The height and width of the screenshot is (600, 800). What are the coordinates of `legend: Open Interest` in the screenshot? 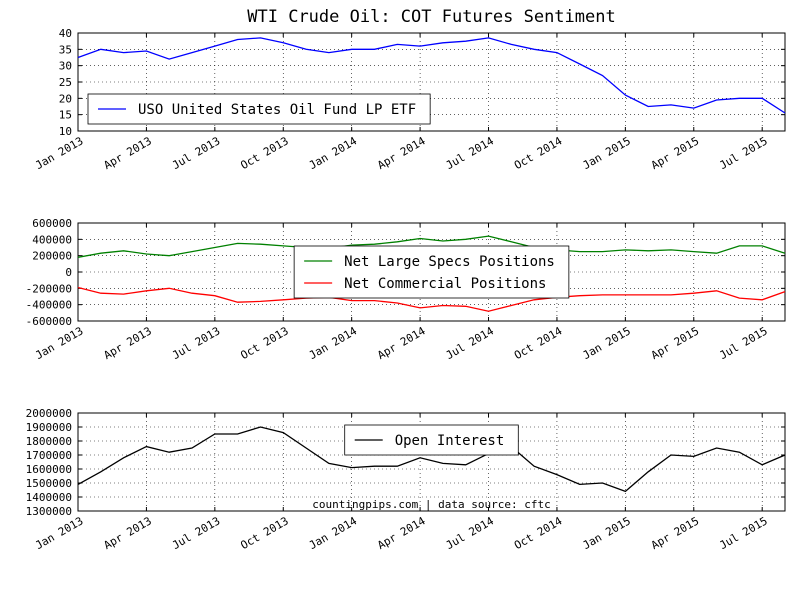 It's located at (431, 440).